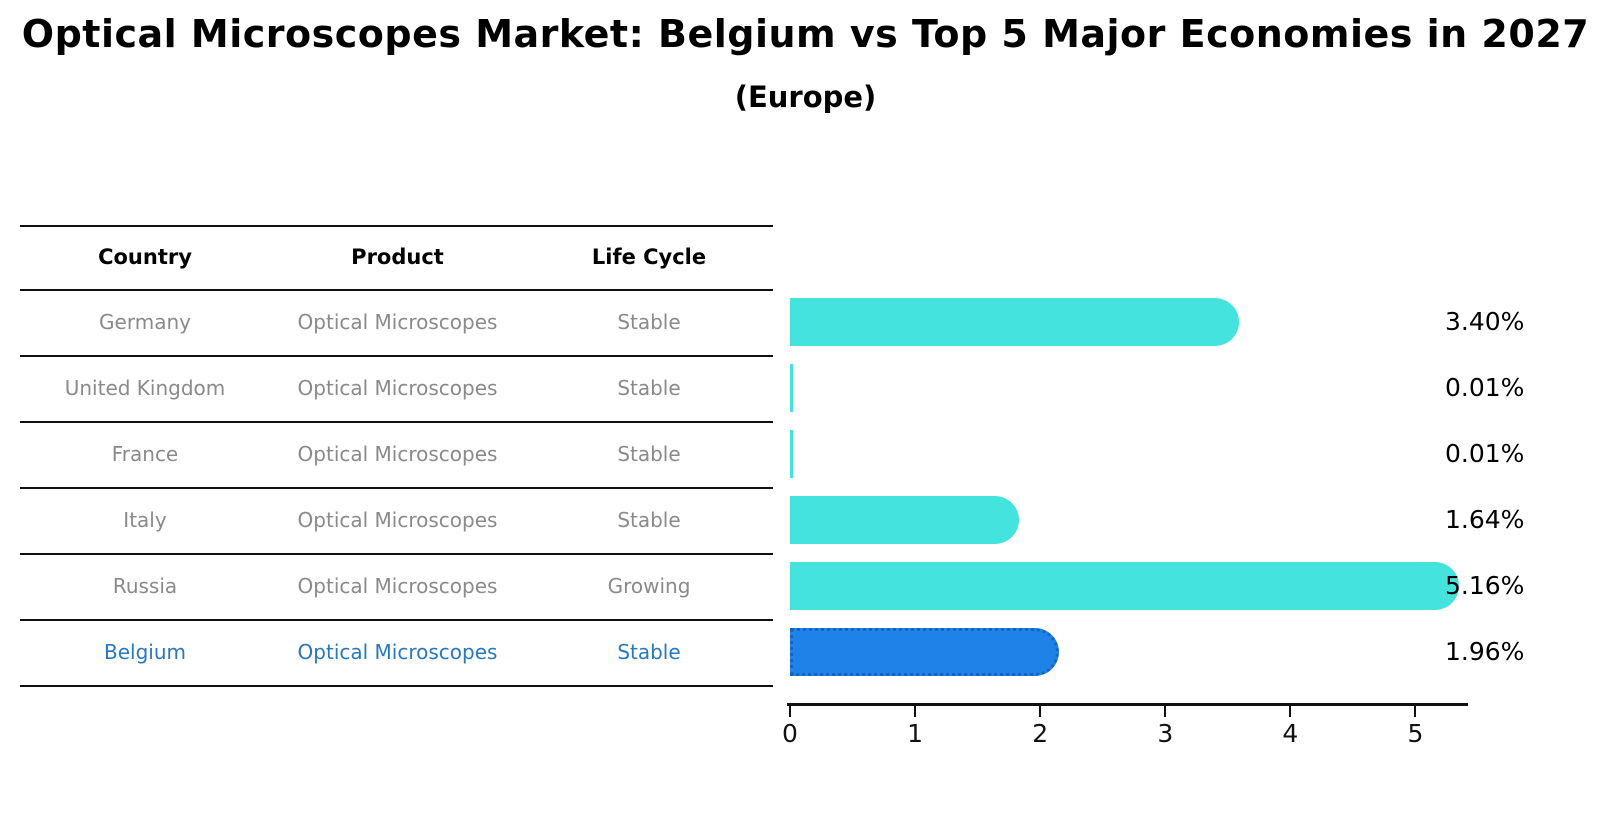 The width and height of the screenshot is (1611, 823). I want to click on cell-country: Germany, so click(145, 322).